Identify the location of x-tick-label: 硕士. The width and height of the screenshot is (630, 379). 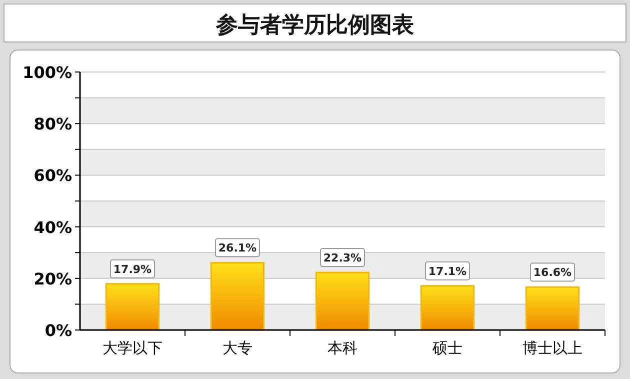
(447, 348).